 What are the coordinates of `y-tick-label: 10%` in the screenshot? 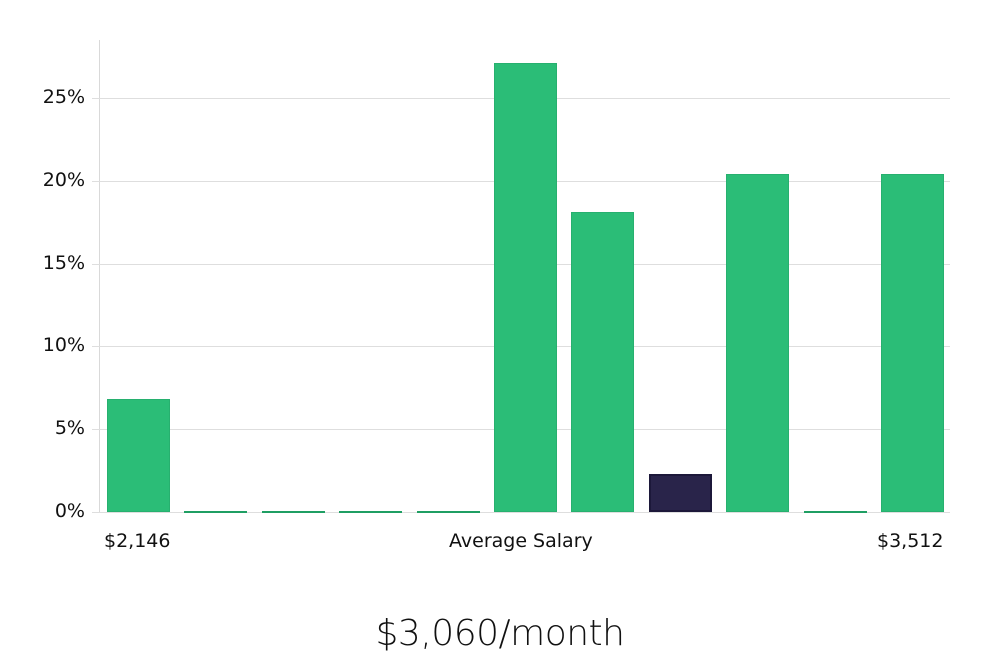 It's located at (63, 345).